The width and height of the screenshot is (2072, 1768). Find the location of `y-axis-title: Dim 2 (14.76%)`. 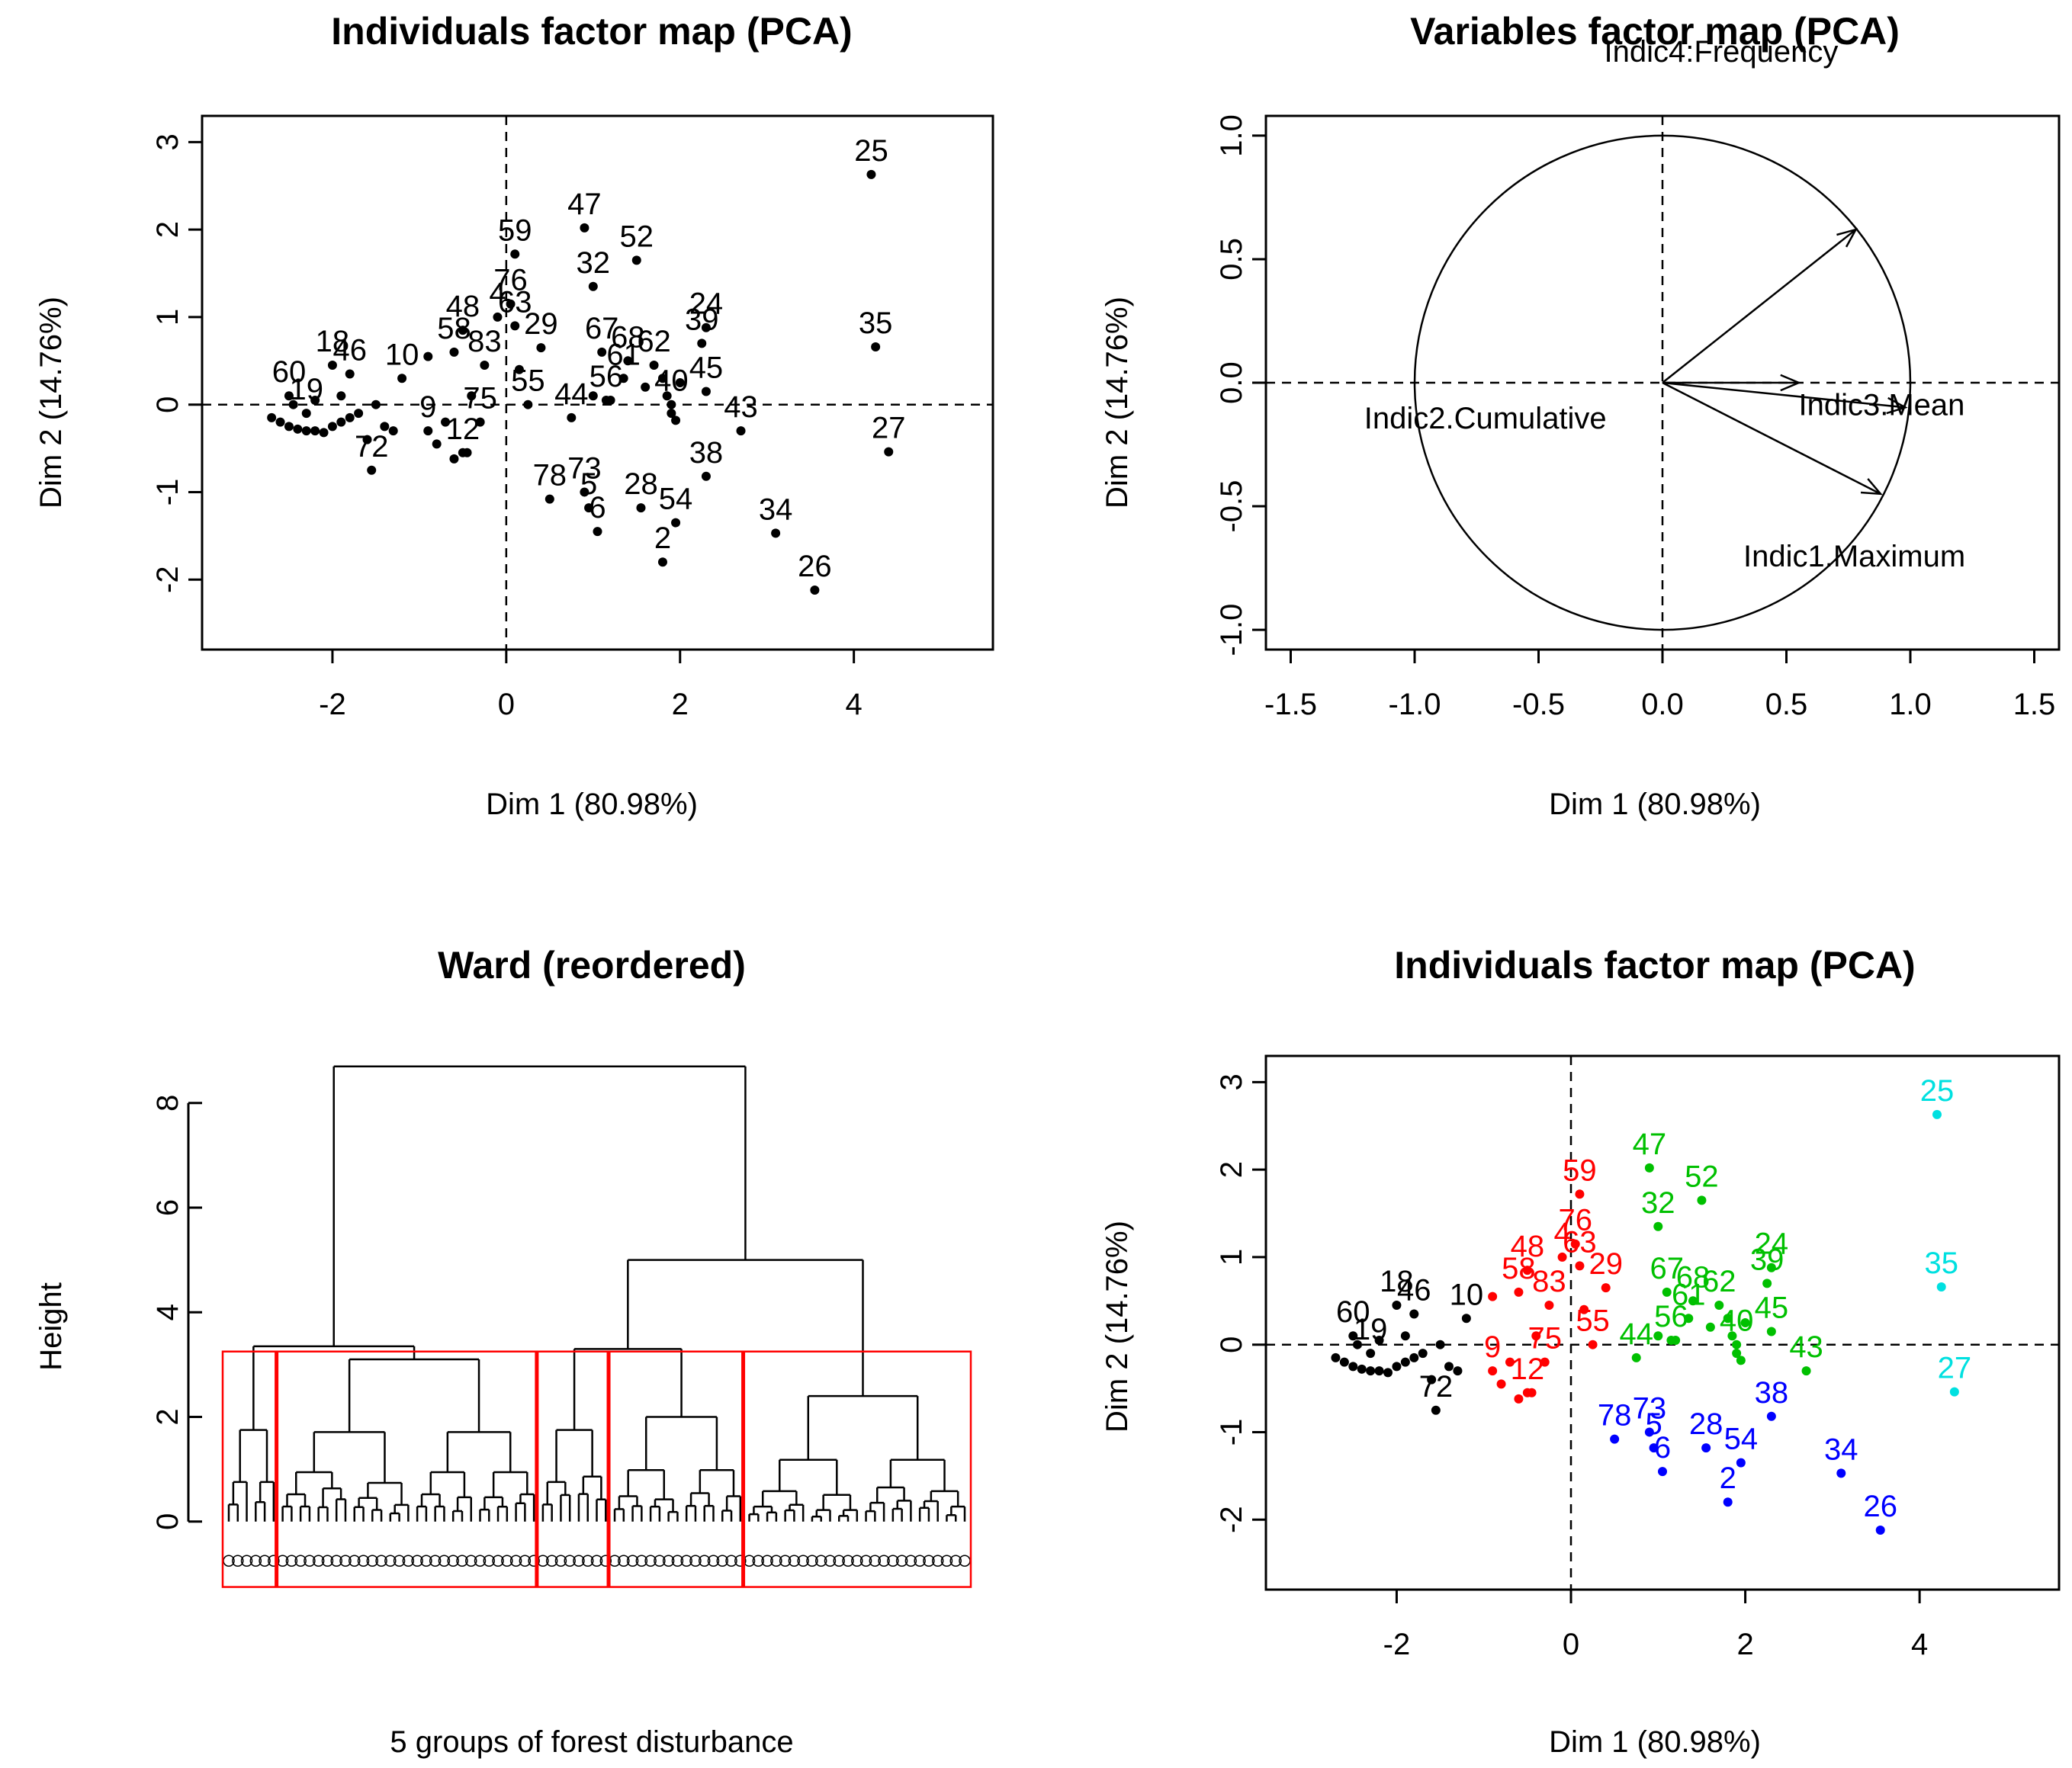

y-axis-title: Dim 2 (14.76%) is located at coordinates (1117, 1327).